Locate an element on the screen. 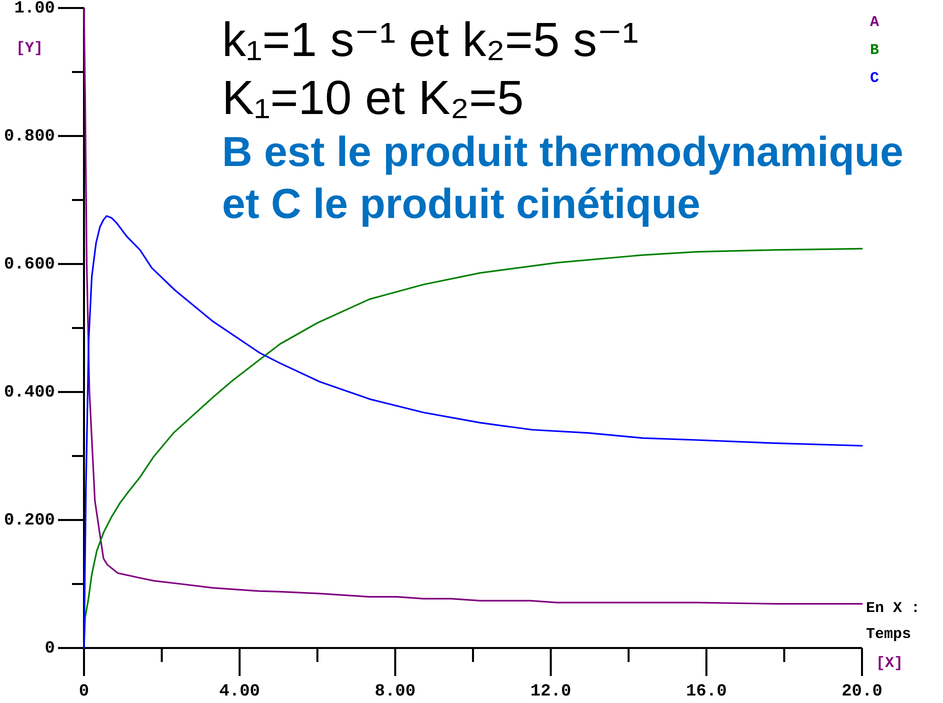  x-tick-label: 8.00 is located at coordinates (395, 692).